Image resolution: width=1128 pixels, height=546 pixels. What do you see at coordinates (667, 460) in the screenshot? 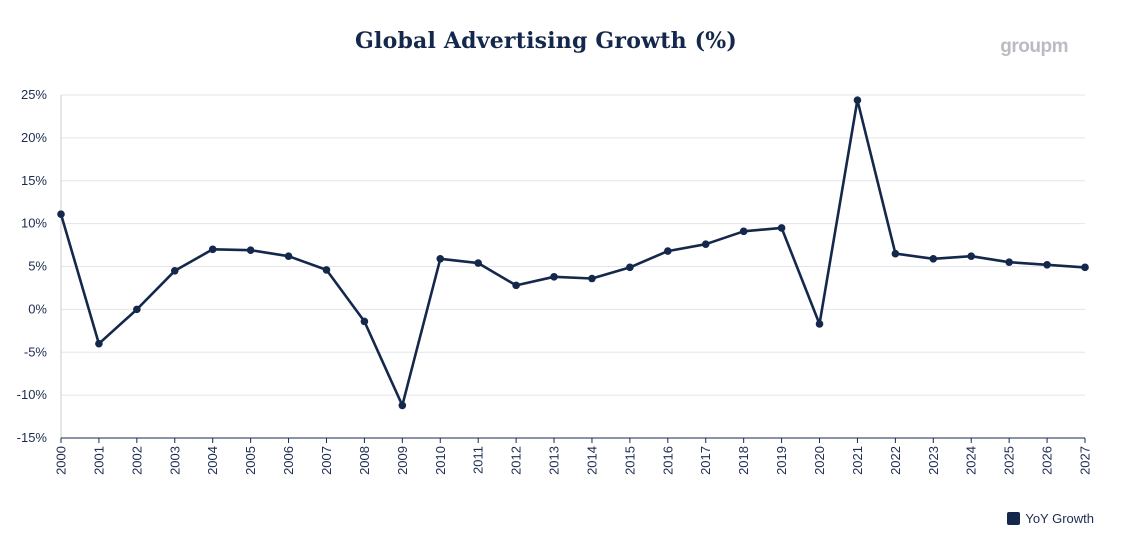
I see `x-tick-label: 2016` at bounding box center [667, 460].